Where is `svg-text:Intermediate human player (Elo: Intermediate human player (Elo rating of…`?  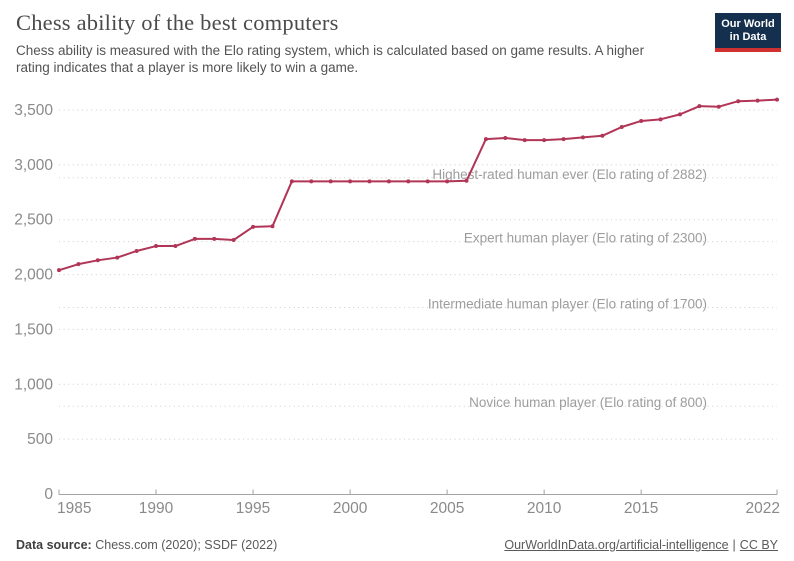 svg-text:Intermediate human player (Elo: Intermediate human player (Elo rating of… is located at coordinates (567, 303).